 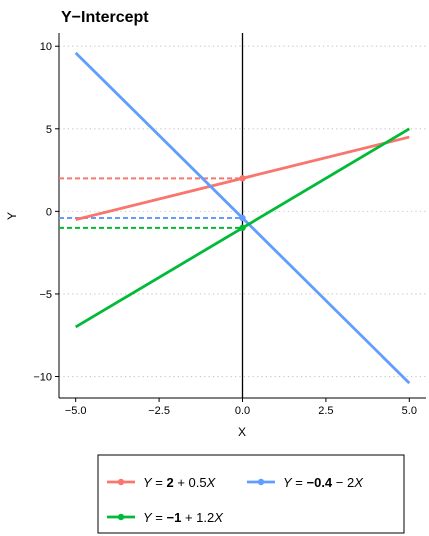 What do you see at coordinates (49, 130) in the screenshot?
I see `y-tick-label: 5` at bounding box center [49, 130].